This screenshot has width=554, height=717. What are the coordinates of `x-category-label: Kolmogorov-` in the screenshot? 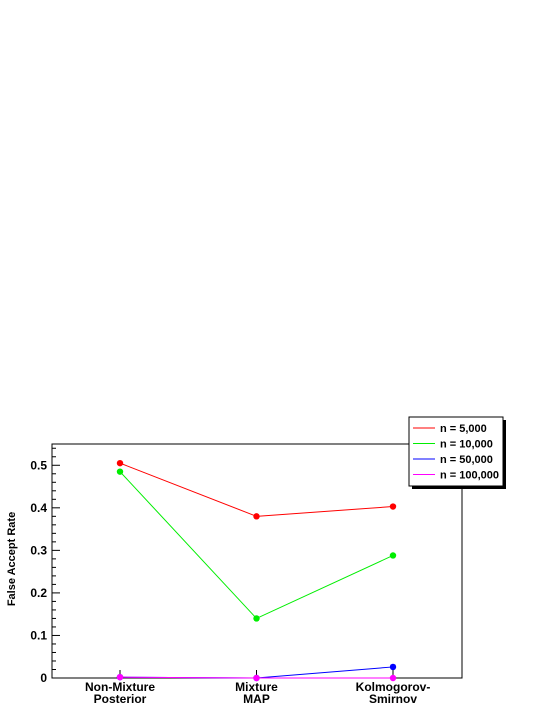 It's located at (393, 687).